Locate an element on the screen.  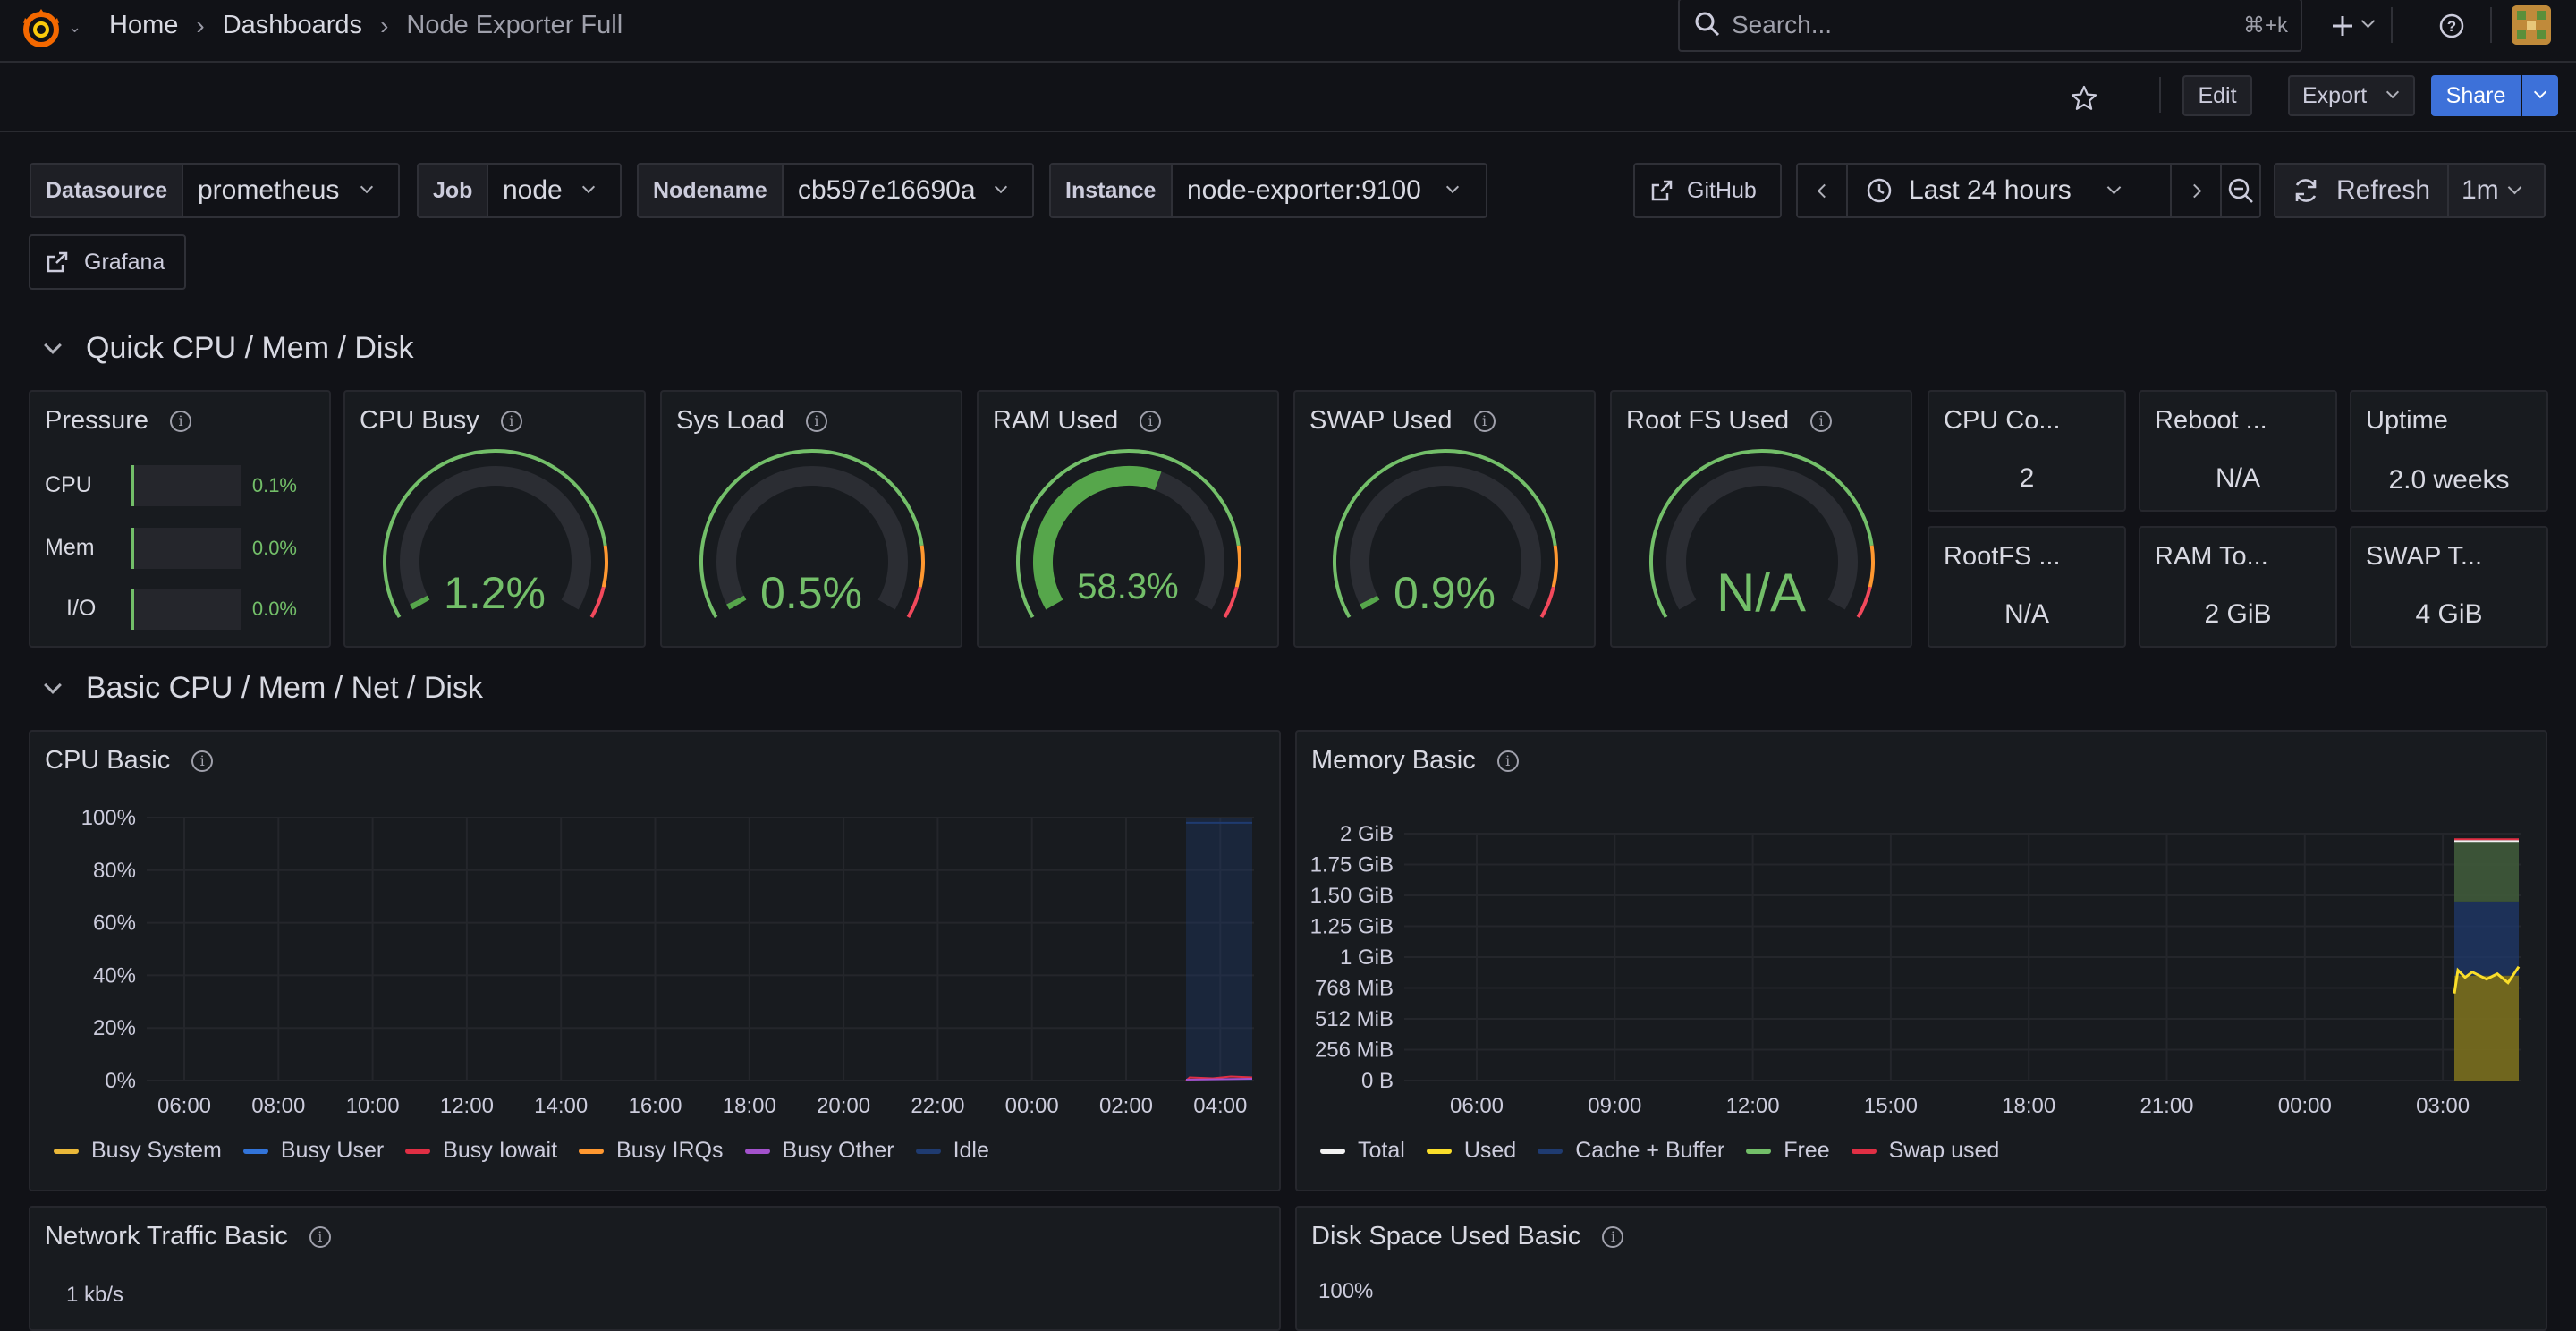
zoom-out-button is located at coordinates (2240, 191).